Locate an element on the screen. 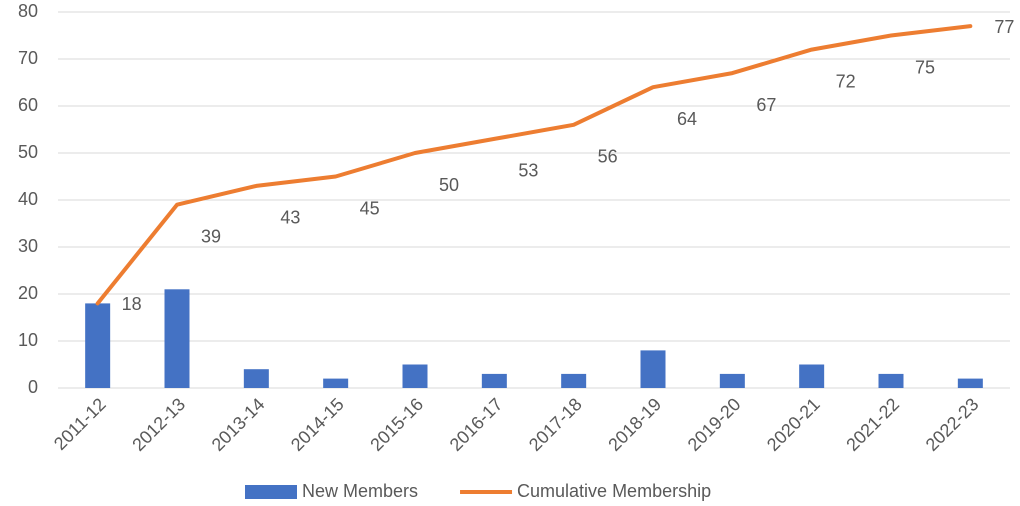 This screenshot has height=506, width=1020. data-label: 50 is located at coordinates (449, 185).